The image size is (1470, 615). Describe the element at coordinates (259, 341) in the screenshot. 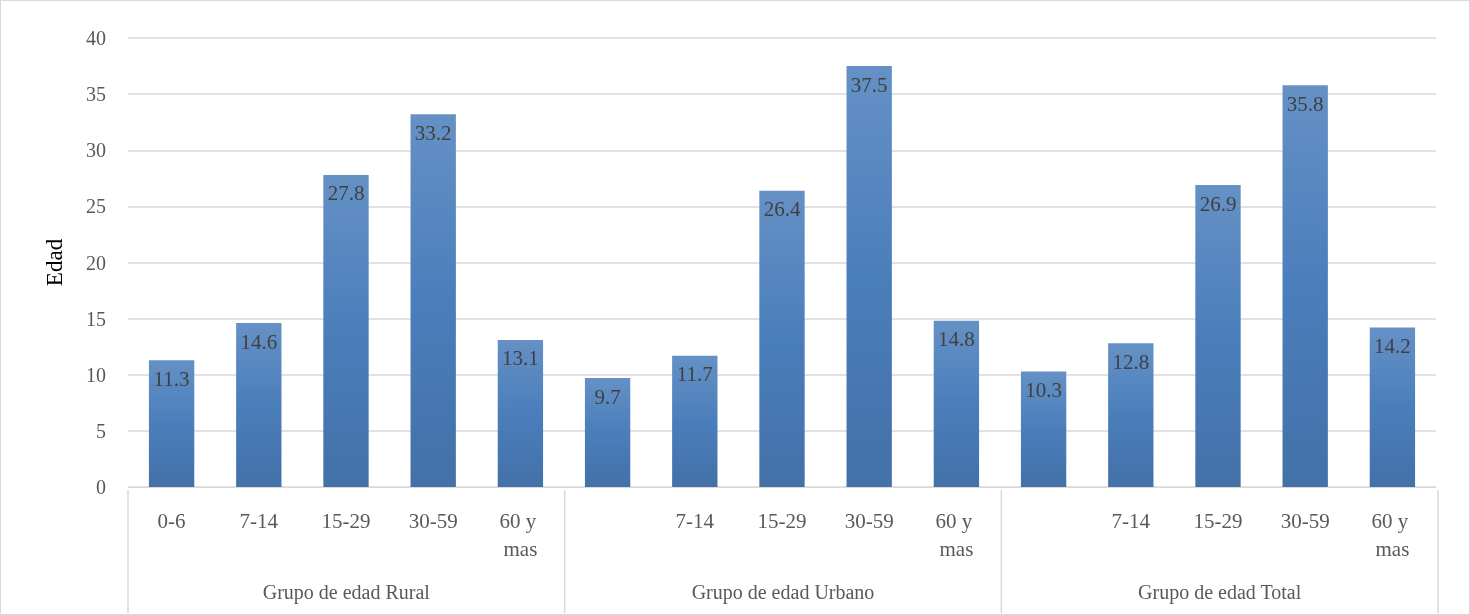

I see `data-label: 14.6` at that location.